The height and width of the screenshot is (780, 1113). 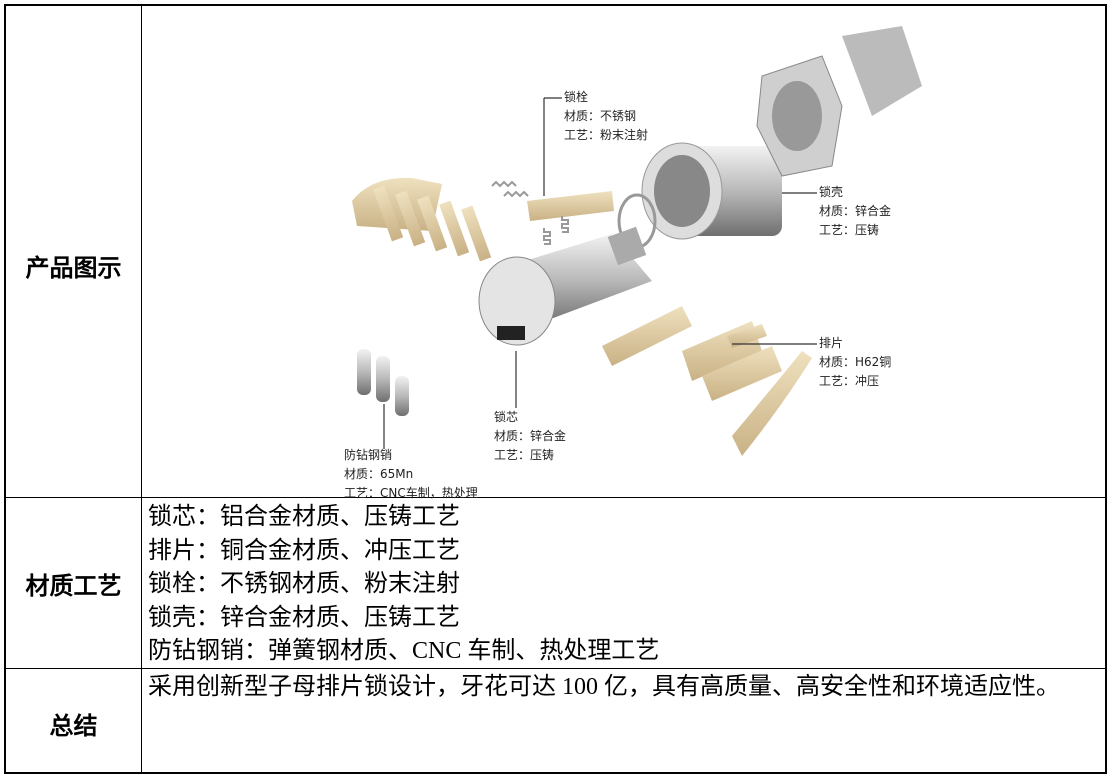 I want to click on callout-name: 防钻钢销, so click(x=368, y=455).